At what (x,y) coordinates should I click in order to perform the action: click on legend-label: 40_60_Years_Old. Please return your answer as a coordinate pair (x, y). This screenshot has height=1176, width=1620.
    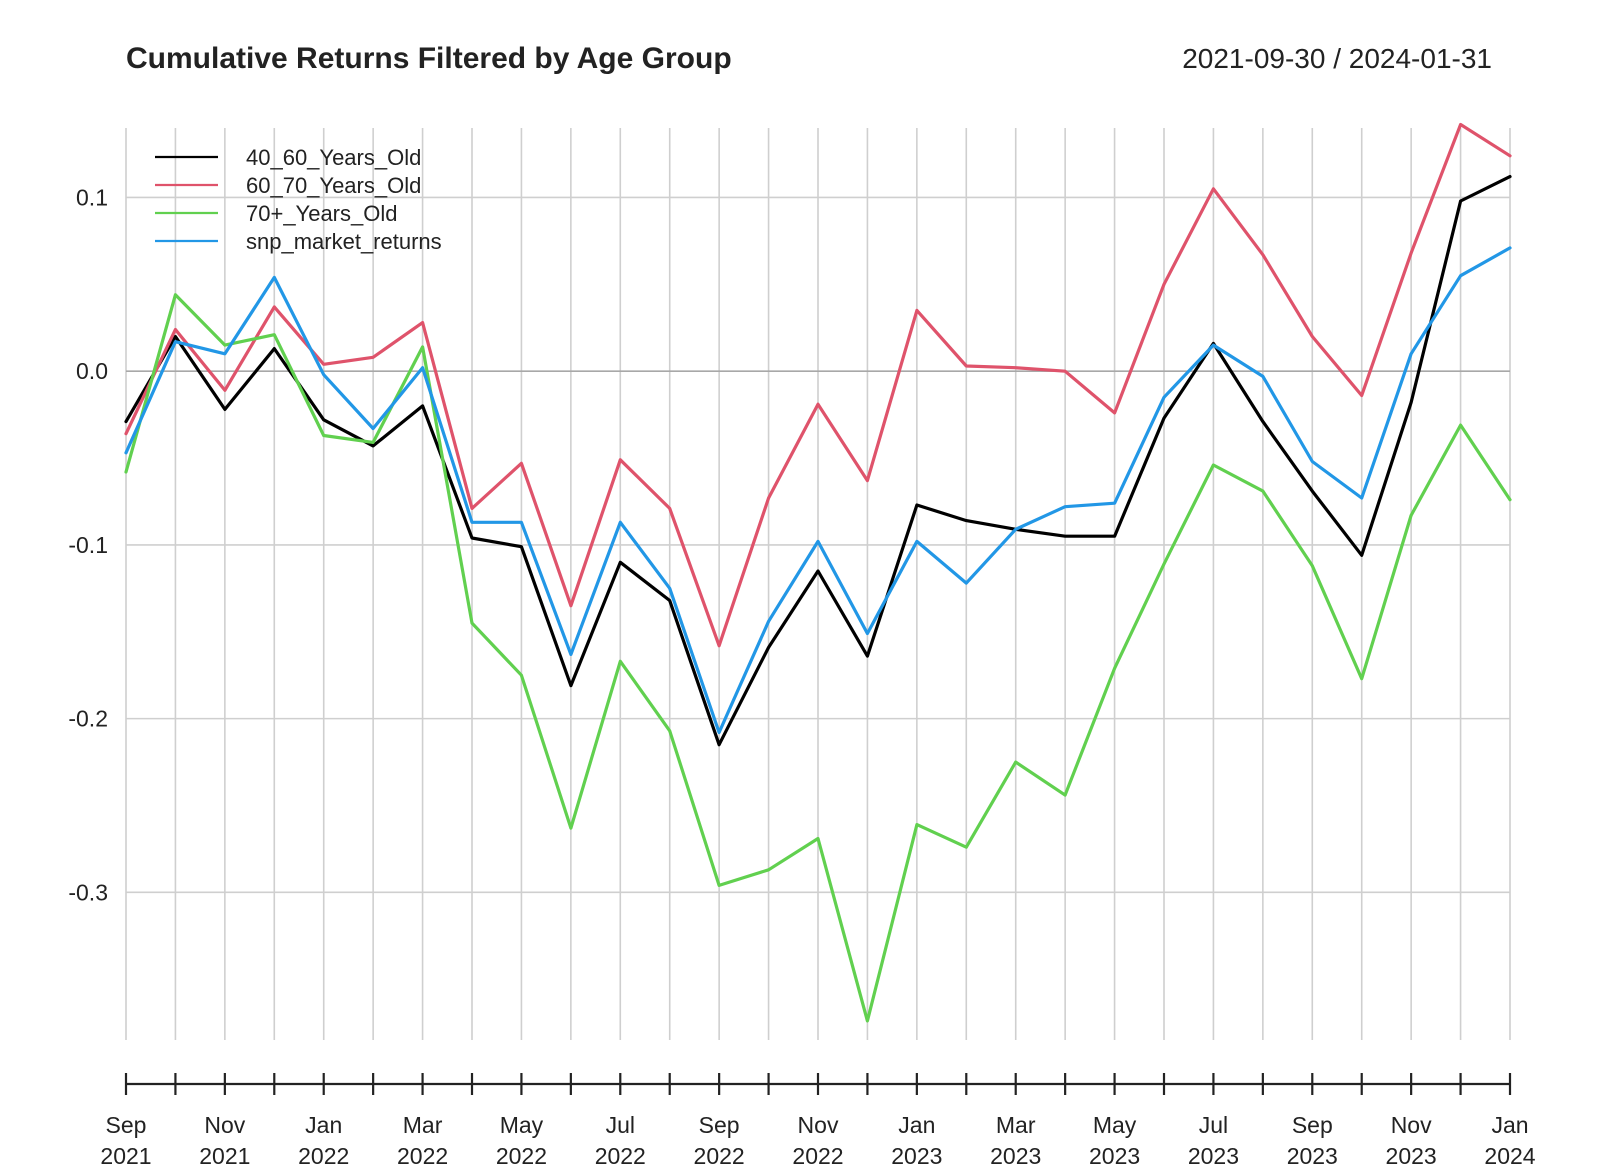
    Looking at the image, I should click on (333, 157).